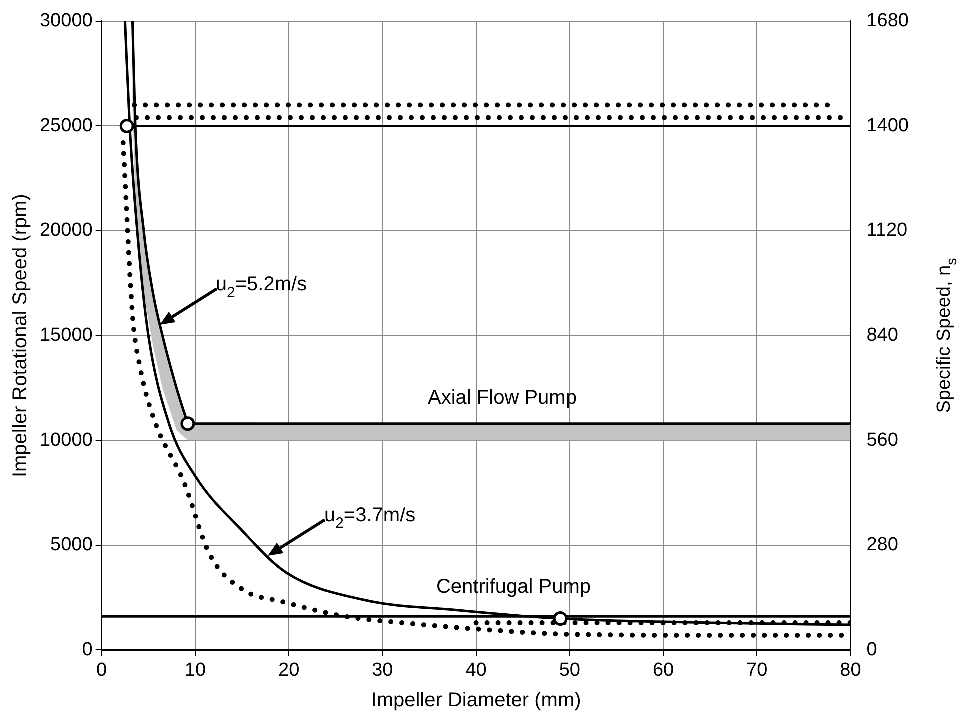 This screenshot has width=959, height=722. I want to click on y2-tick-label: 1400, so click(888, 125).